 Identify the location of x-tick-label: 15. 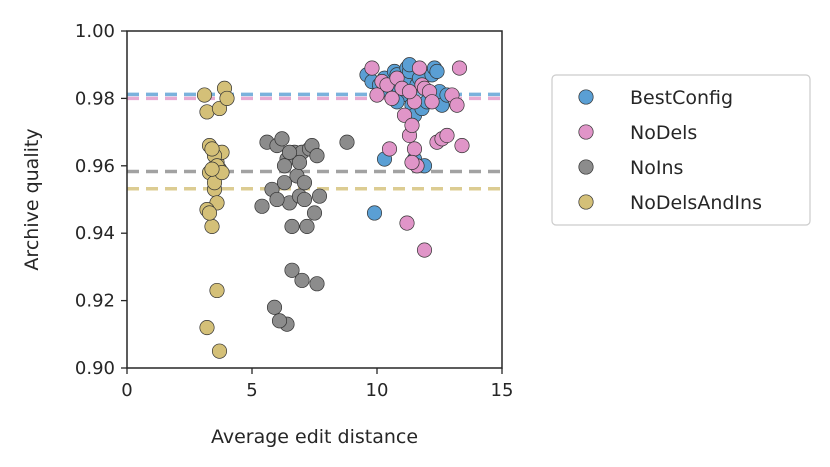
(502, 390).